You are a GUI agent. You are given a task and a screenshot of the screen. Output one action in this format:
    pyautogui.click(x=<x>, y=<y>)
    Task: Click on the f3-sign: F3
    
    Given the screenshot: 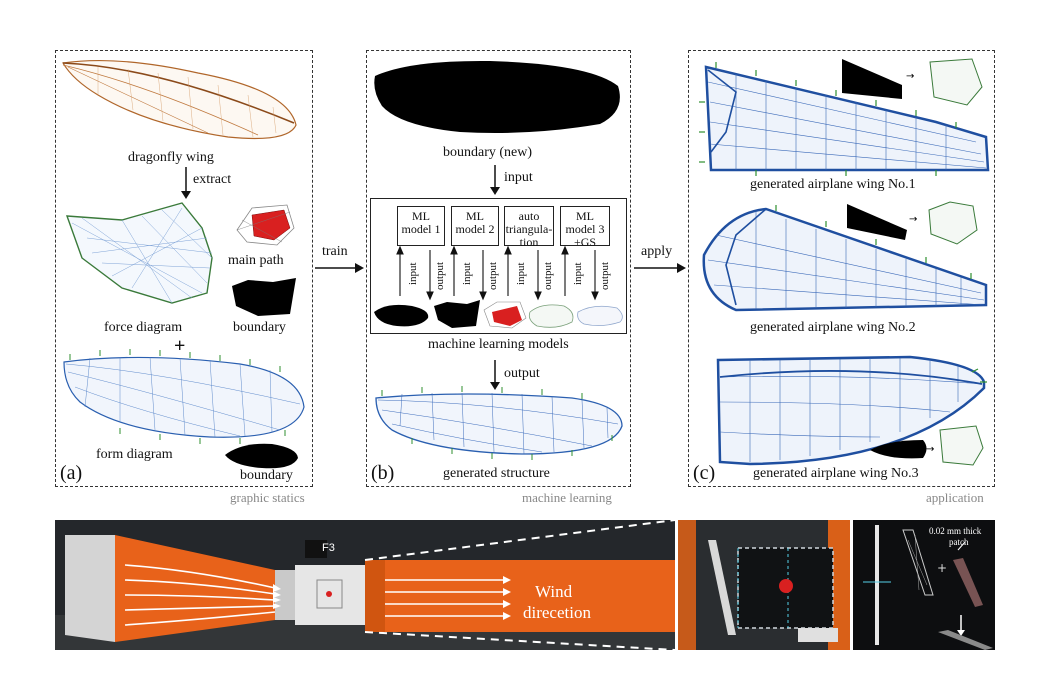 What is the action you would take?
    pyautogui.click(x=328, y=548)
    